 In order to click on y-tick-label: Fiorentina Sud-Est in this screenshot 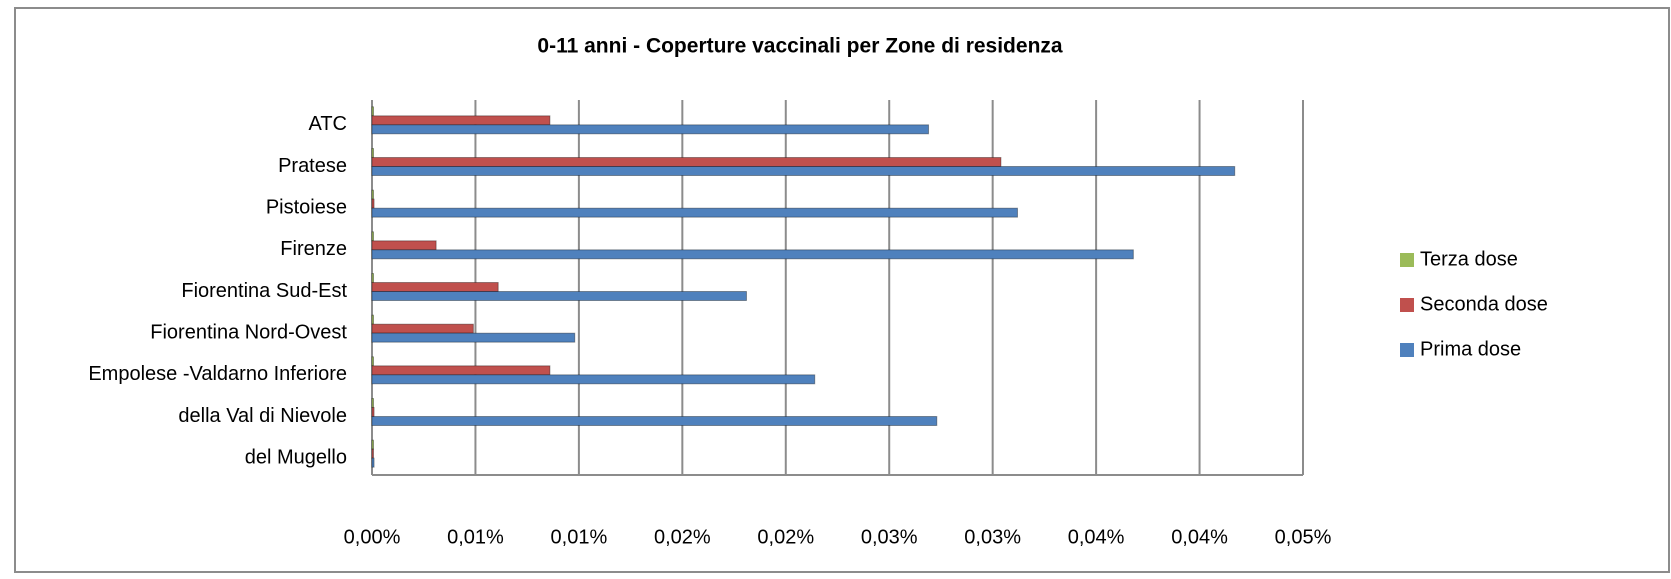, I will do `click(264, 291)`.